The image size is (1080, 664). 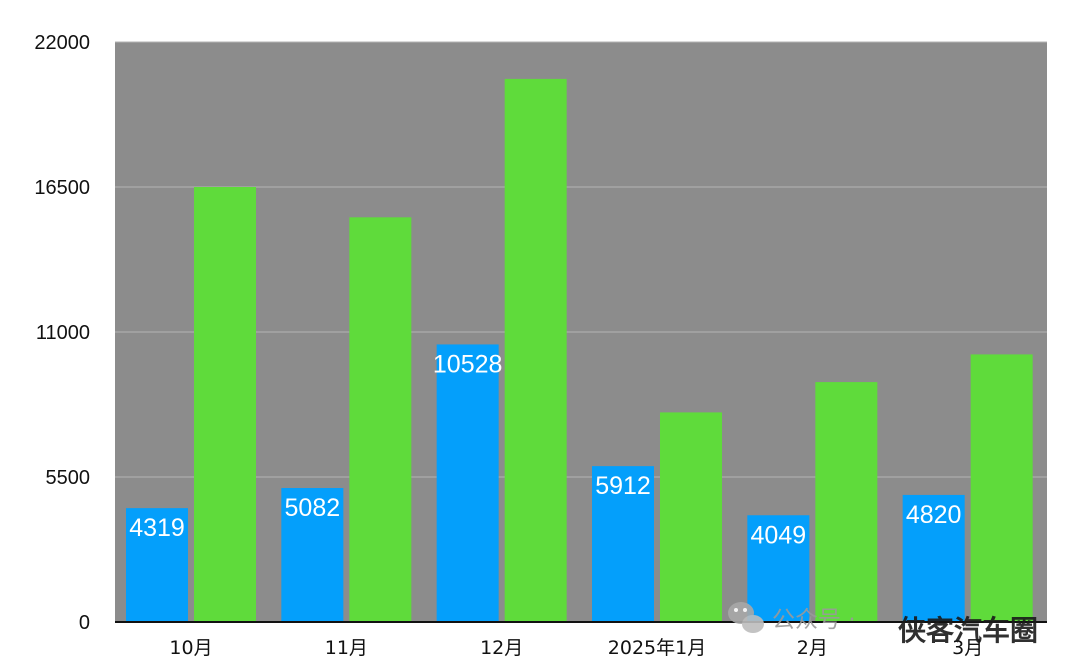 I want to click on x-tick-labels: 10月 11月 12月 2025年1月 2月 3月, so click(x=576, y=648).